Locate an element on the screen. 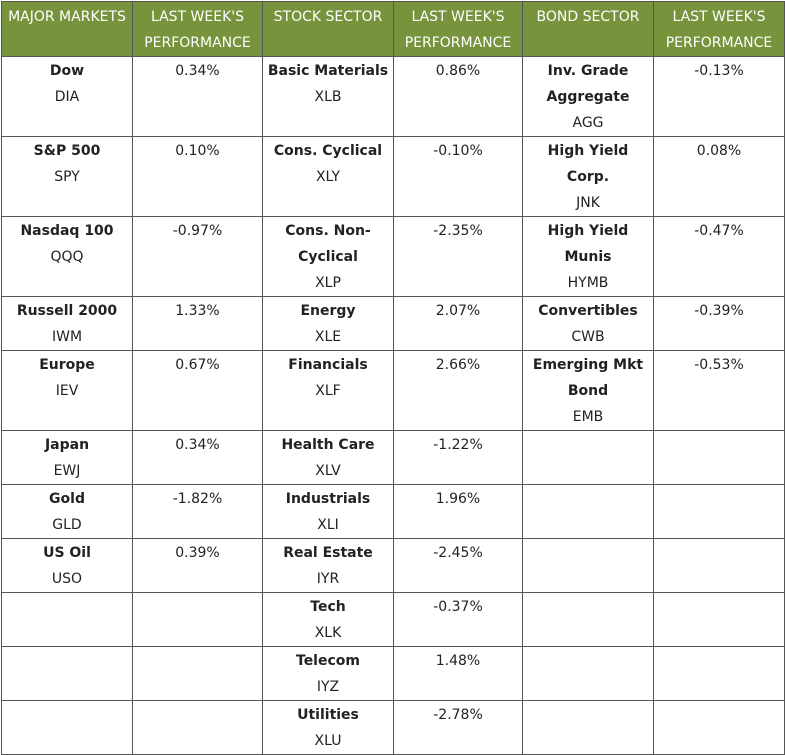 This screenshot has width=785, height=755. market-cell: S&P 500 SPY is located at coordinates (67, 176).